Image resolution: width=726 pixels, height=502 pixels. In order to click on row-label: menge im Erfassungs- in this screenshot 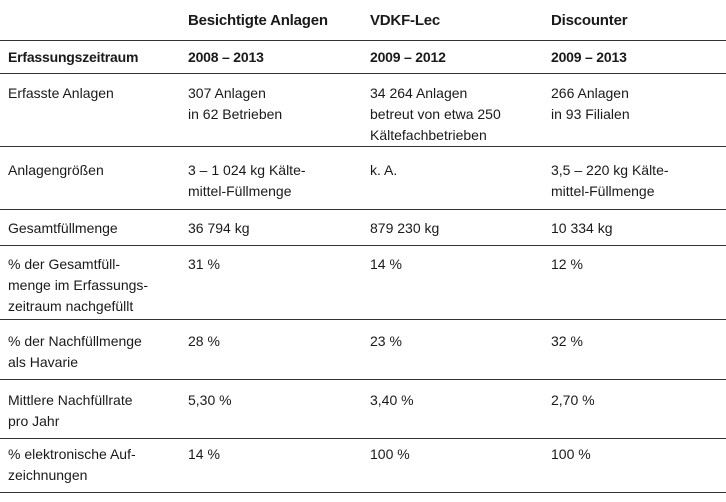, I will do `click(78, 285)`.